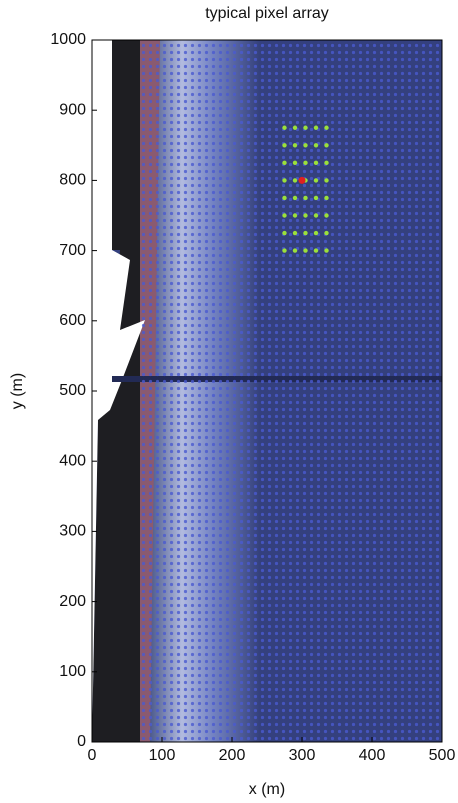 The height and width of the screenshot is (803, 458). Describe the element at coordinates (72, 180) in the screenshot. I see `y-tick-label: 800` at that location.